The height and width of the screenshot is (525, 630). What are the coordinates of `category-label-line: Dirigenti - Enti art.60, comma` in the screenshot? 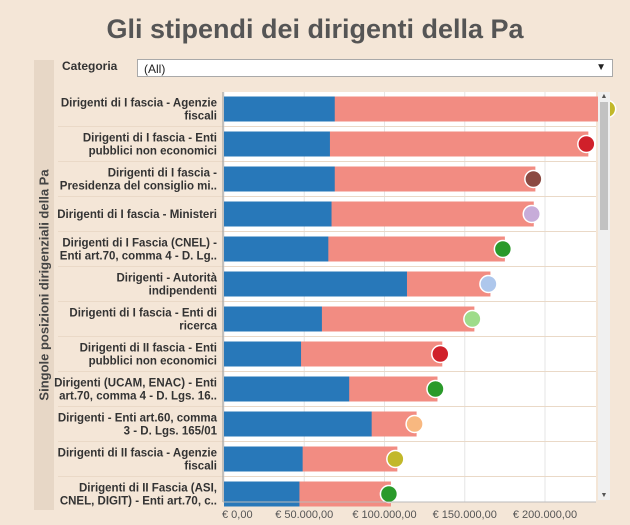 It's located at (138, 419).